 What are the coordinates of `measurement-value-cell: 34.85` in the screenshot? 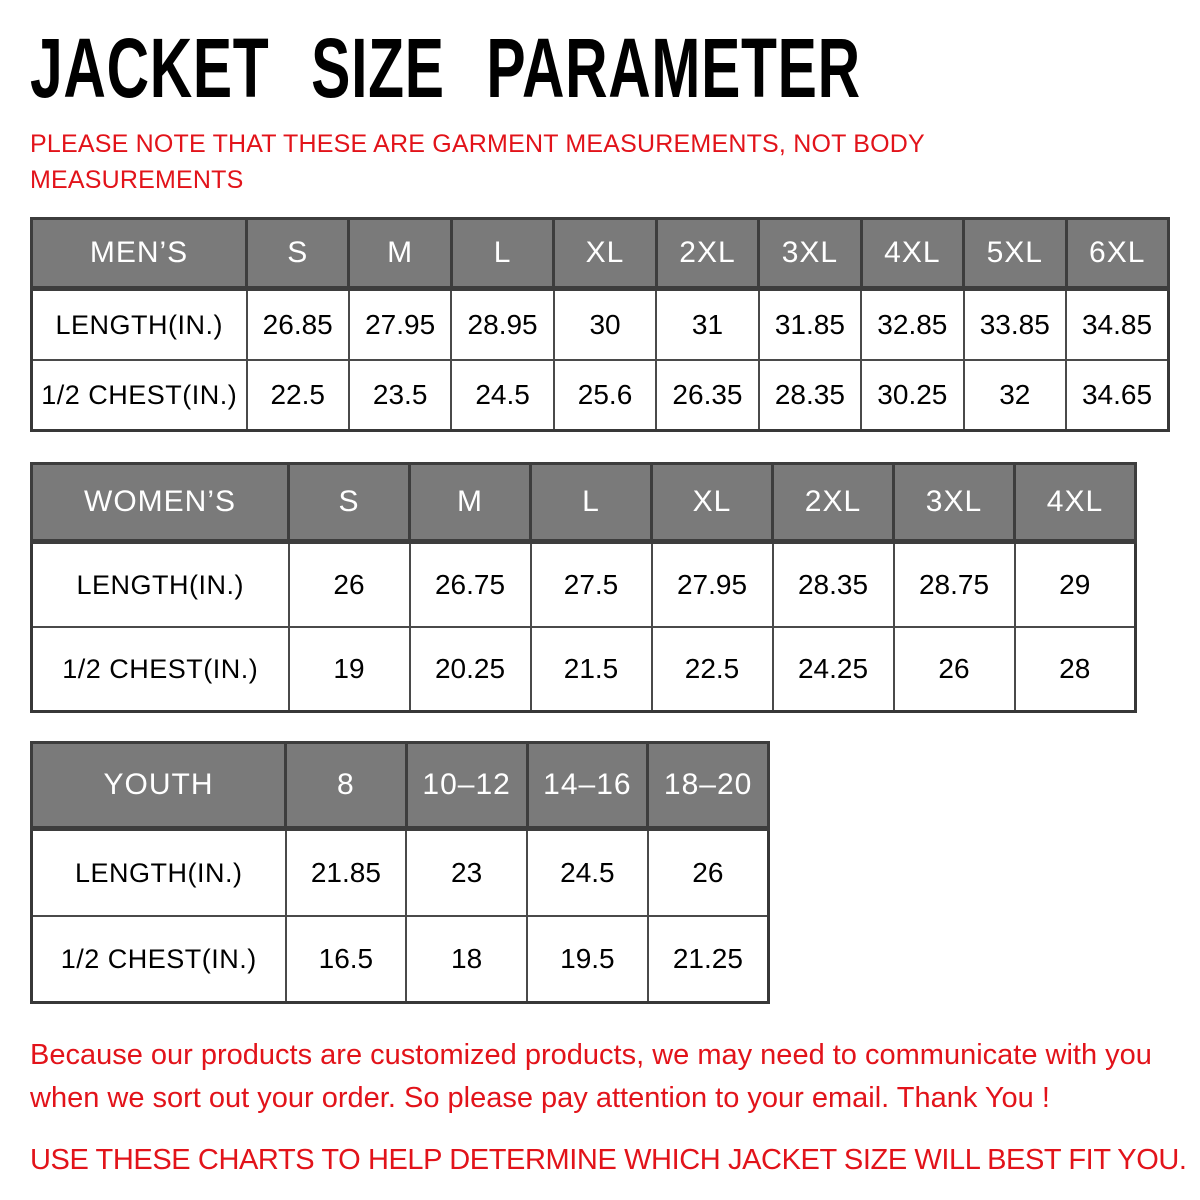 It's located at (1117, 324).